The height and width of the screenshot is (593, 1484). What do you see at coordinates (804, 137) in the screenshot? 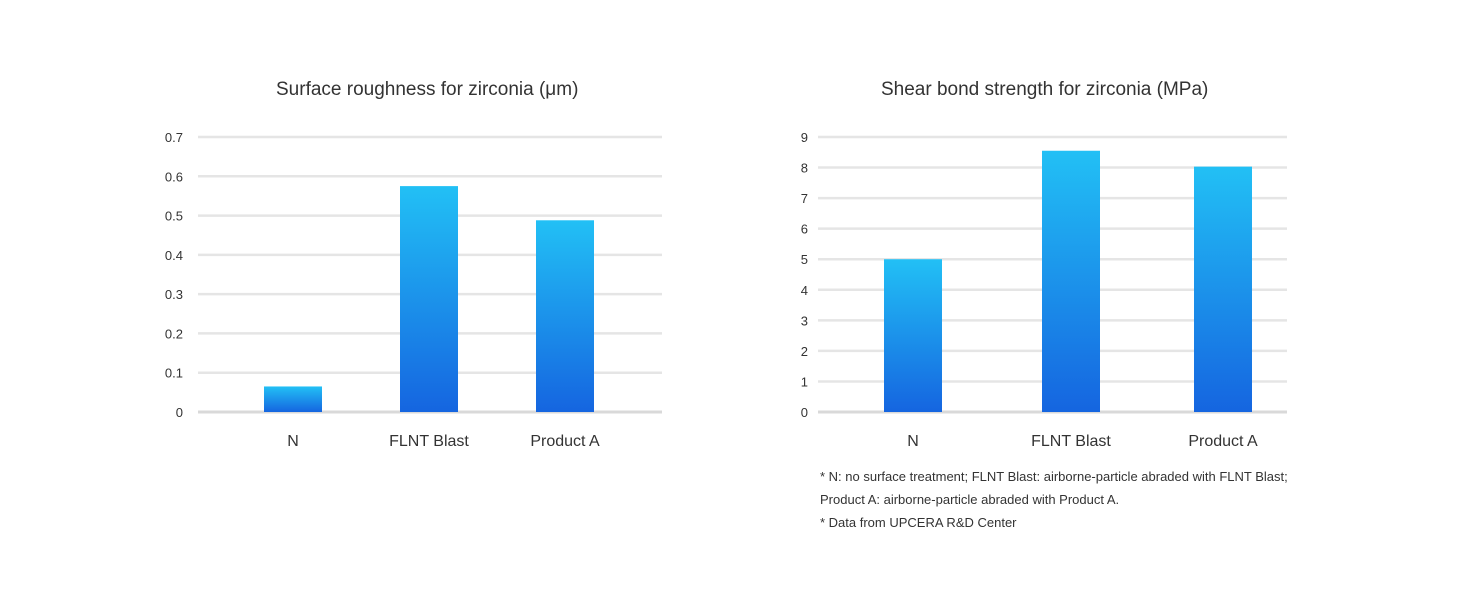
I see `y-tick-label: 9` at bounding box center [804, 137].